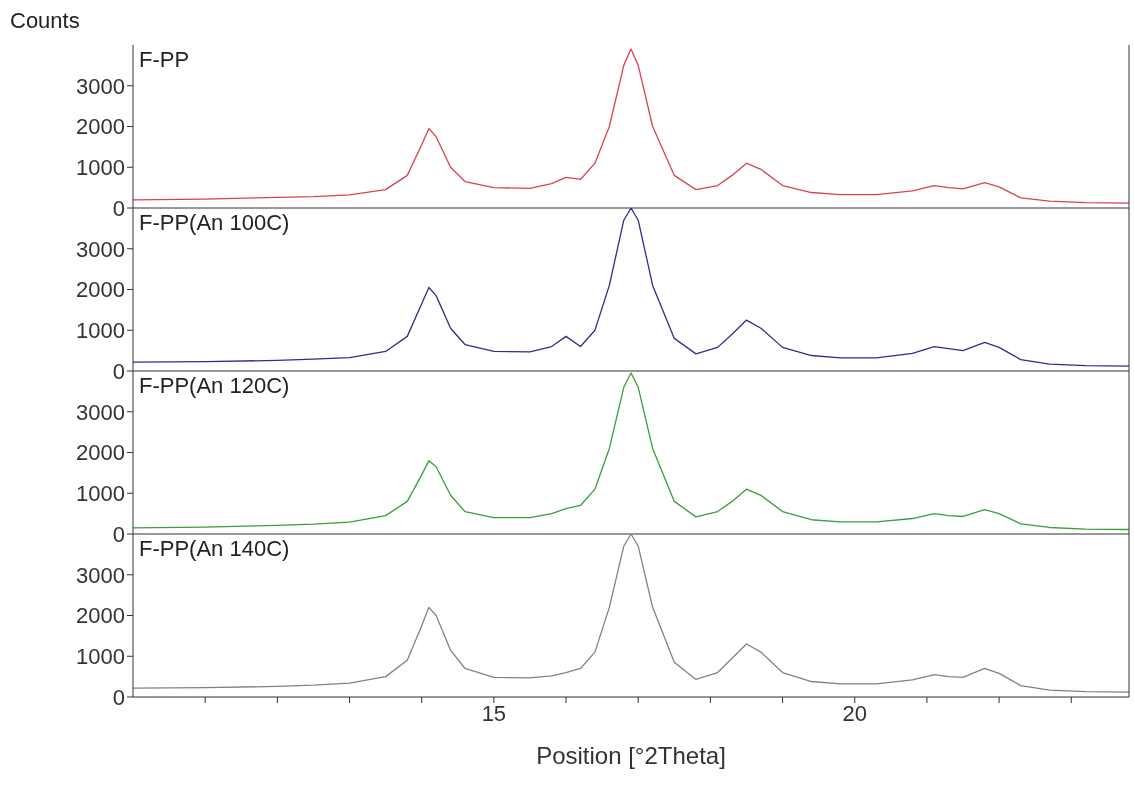 The width and height of the screenshot is (1134, 787). Describe the element at coordinates (45, 21) in the screenshot. I see `y-axis-title: Counts` at that location.